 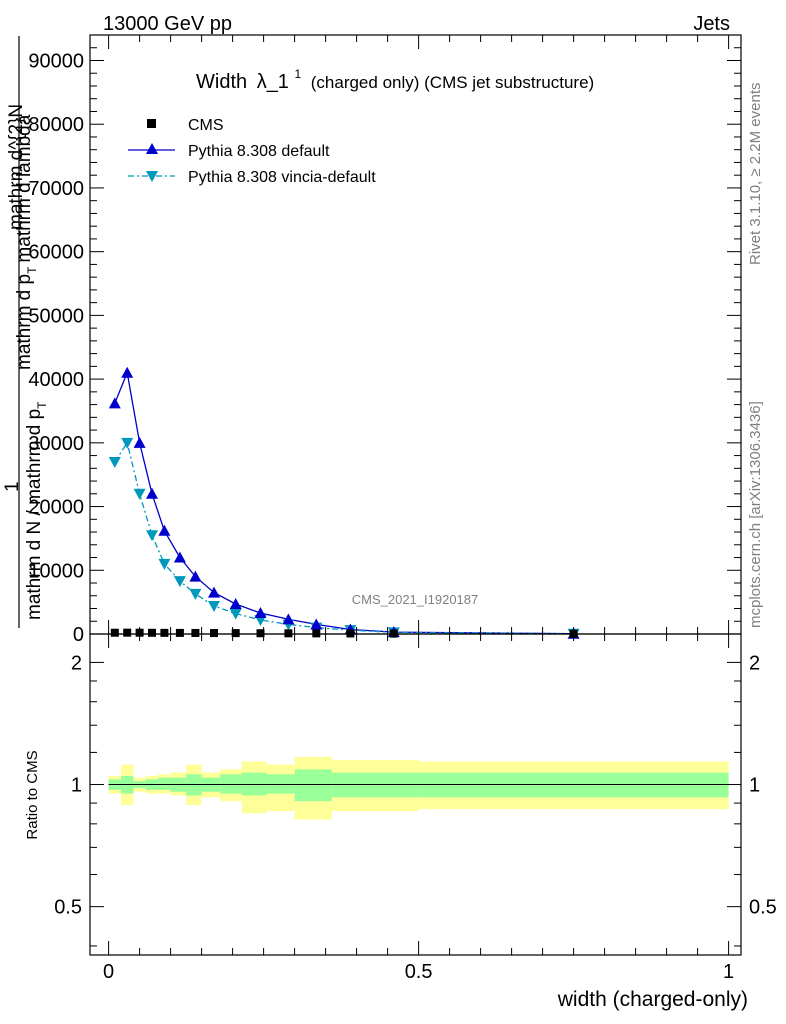 I want to click on x-tick-label-1: 0.5, so click(x=419, y=972).